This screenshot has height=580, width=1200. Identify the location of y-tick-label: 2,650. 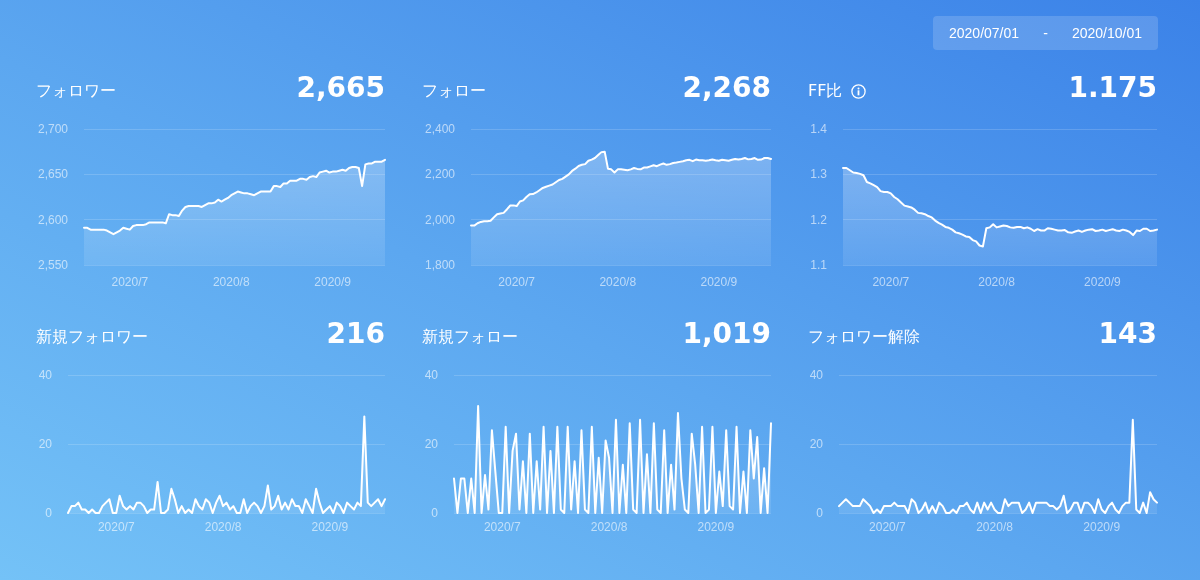
(53, 174).